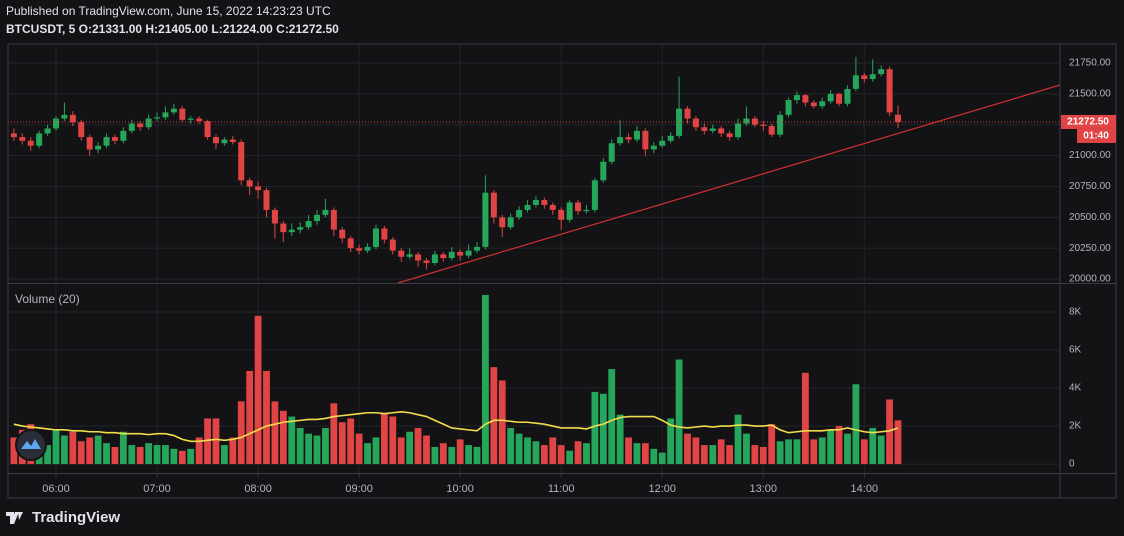 The image size is (1124, 536). I want to click on volume-tick-label: 4K, so click(1075, 388).